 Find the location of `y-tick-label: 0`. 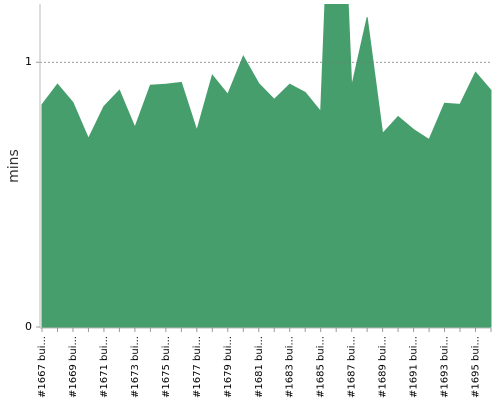

y-tick-label: 0 is located at coordinates (28, 326).